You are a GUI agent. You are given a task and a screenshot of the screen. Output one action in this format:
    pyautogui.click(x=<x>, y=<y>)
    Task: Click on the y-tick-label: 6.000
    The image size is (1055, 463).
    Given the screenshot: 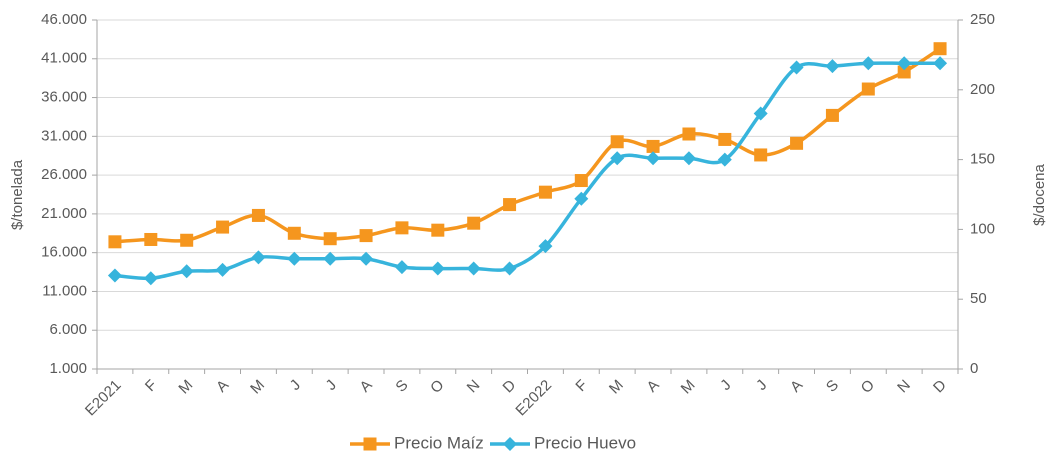 What is the action you would take?
    pyautogui.click(x=68, y=329)
    